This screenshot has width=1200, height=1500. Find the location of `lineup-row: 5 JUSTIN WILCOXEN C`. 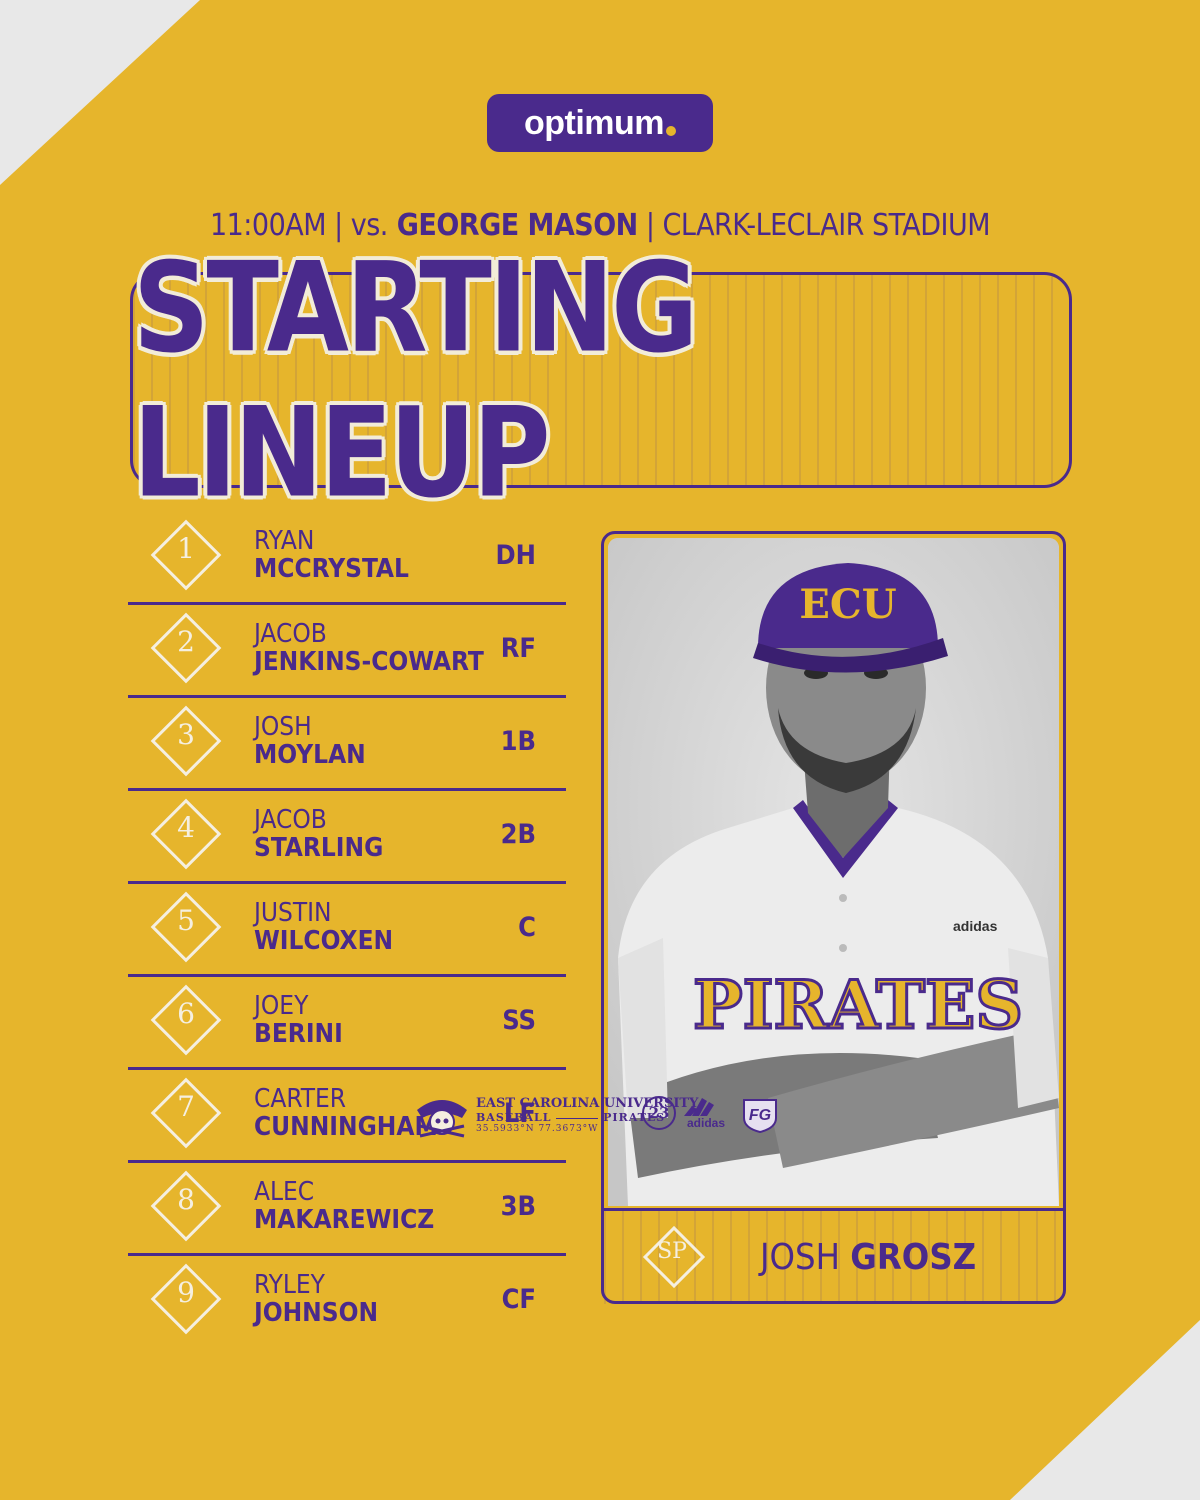

lineup-row: 5 JUSTIN WILCOXEN C is located at coordinates (347, 930).